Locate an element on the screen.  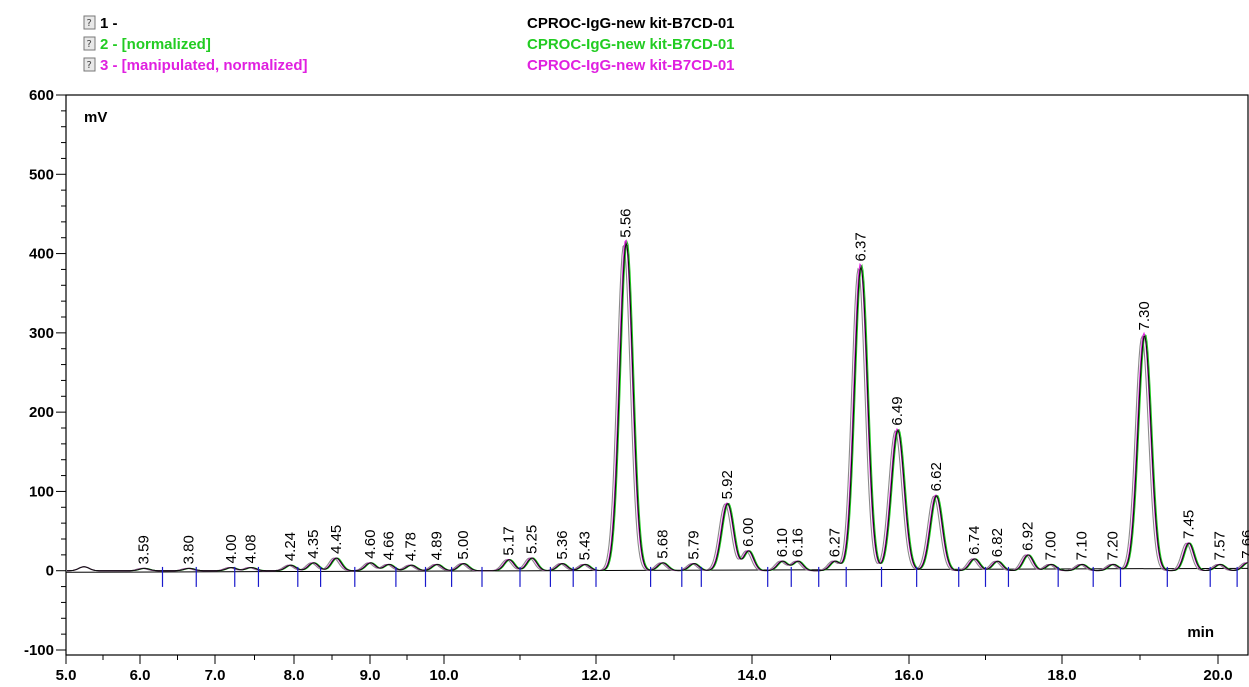
x-tick-label: 12.0 is located at coordinates (595, 675).